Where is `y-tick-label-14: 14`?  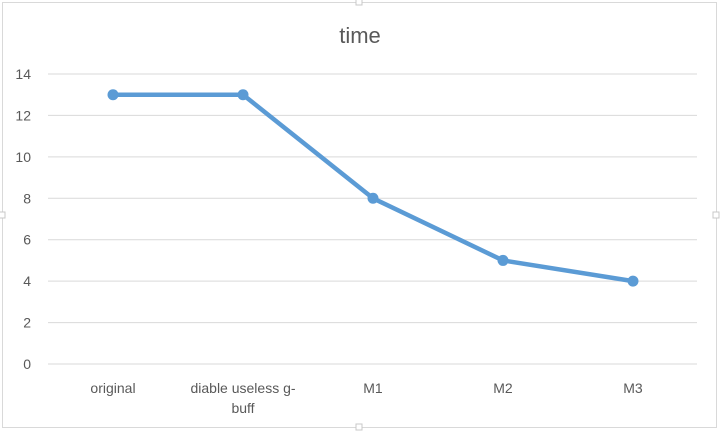 y-tick-label-14: 14 is located at coordinates (23, 74).